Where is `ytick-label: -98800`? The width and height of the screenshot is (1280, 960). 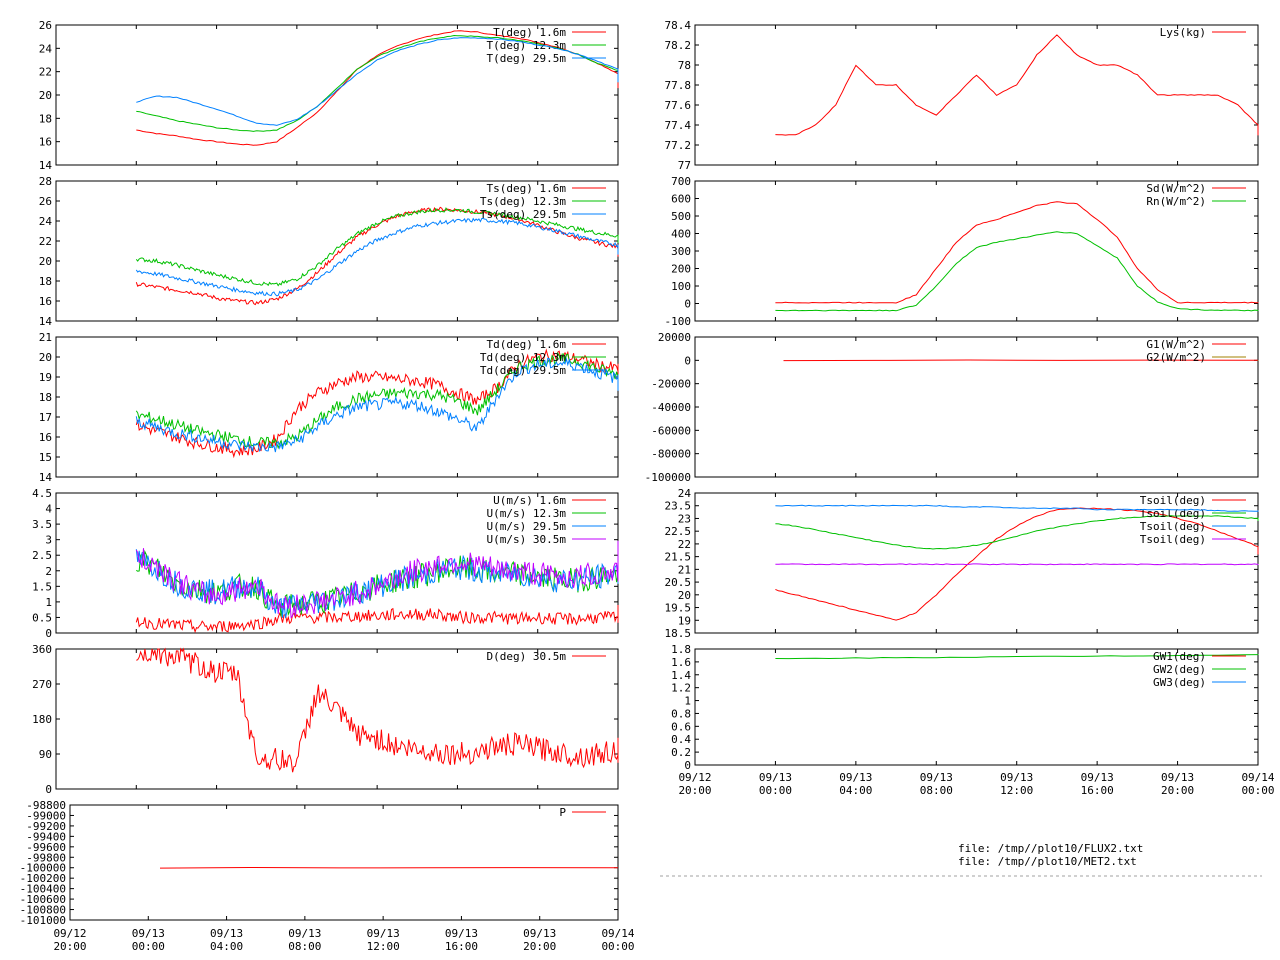 ytick-label: -98800 is located at coordinates (46, 805).